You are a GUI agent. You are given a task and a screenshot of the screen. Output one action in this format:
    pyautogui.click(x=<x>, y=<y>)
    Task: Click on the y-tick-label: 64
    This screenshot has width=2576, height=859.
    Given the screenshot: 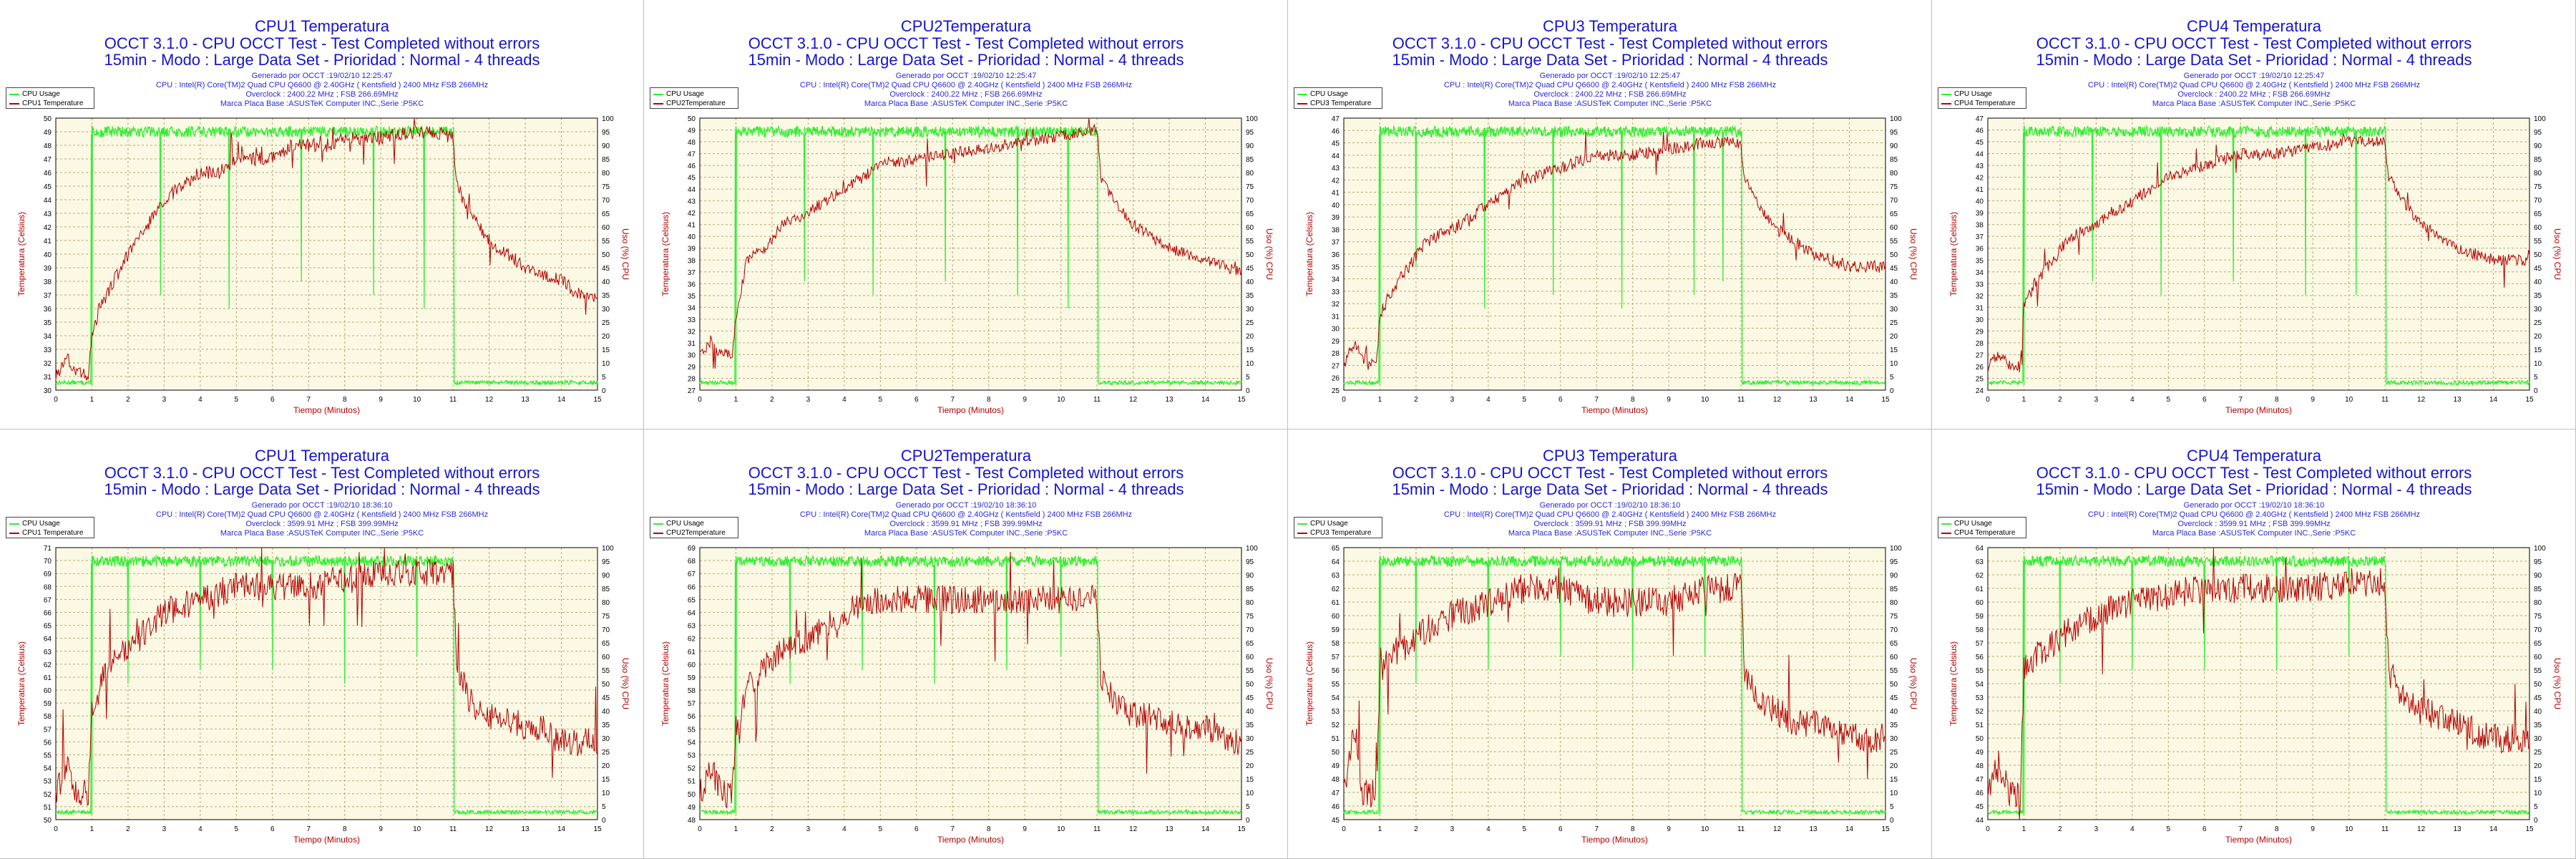 What is the action you would take?
    pyautogui.click(x=692, y=613)
    